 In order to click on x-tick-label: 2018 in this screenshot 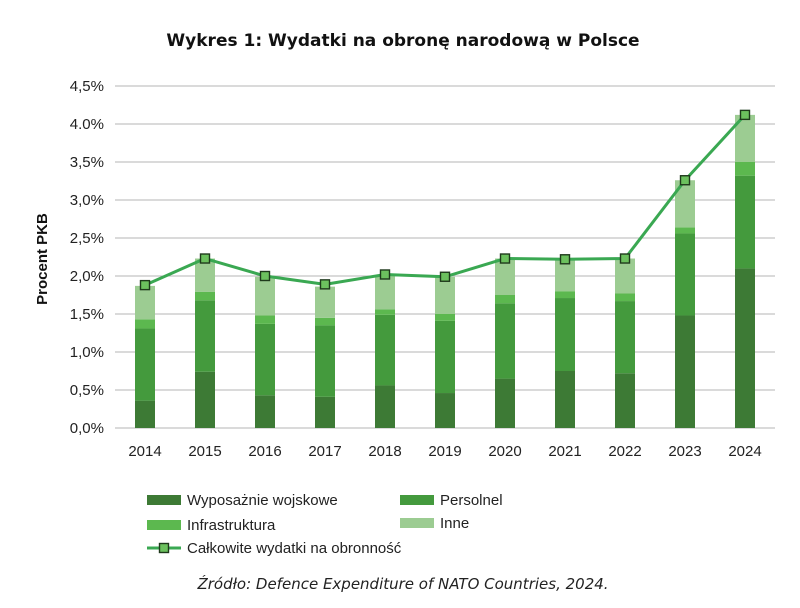, I will do `click(384, 451)`.